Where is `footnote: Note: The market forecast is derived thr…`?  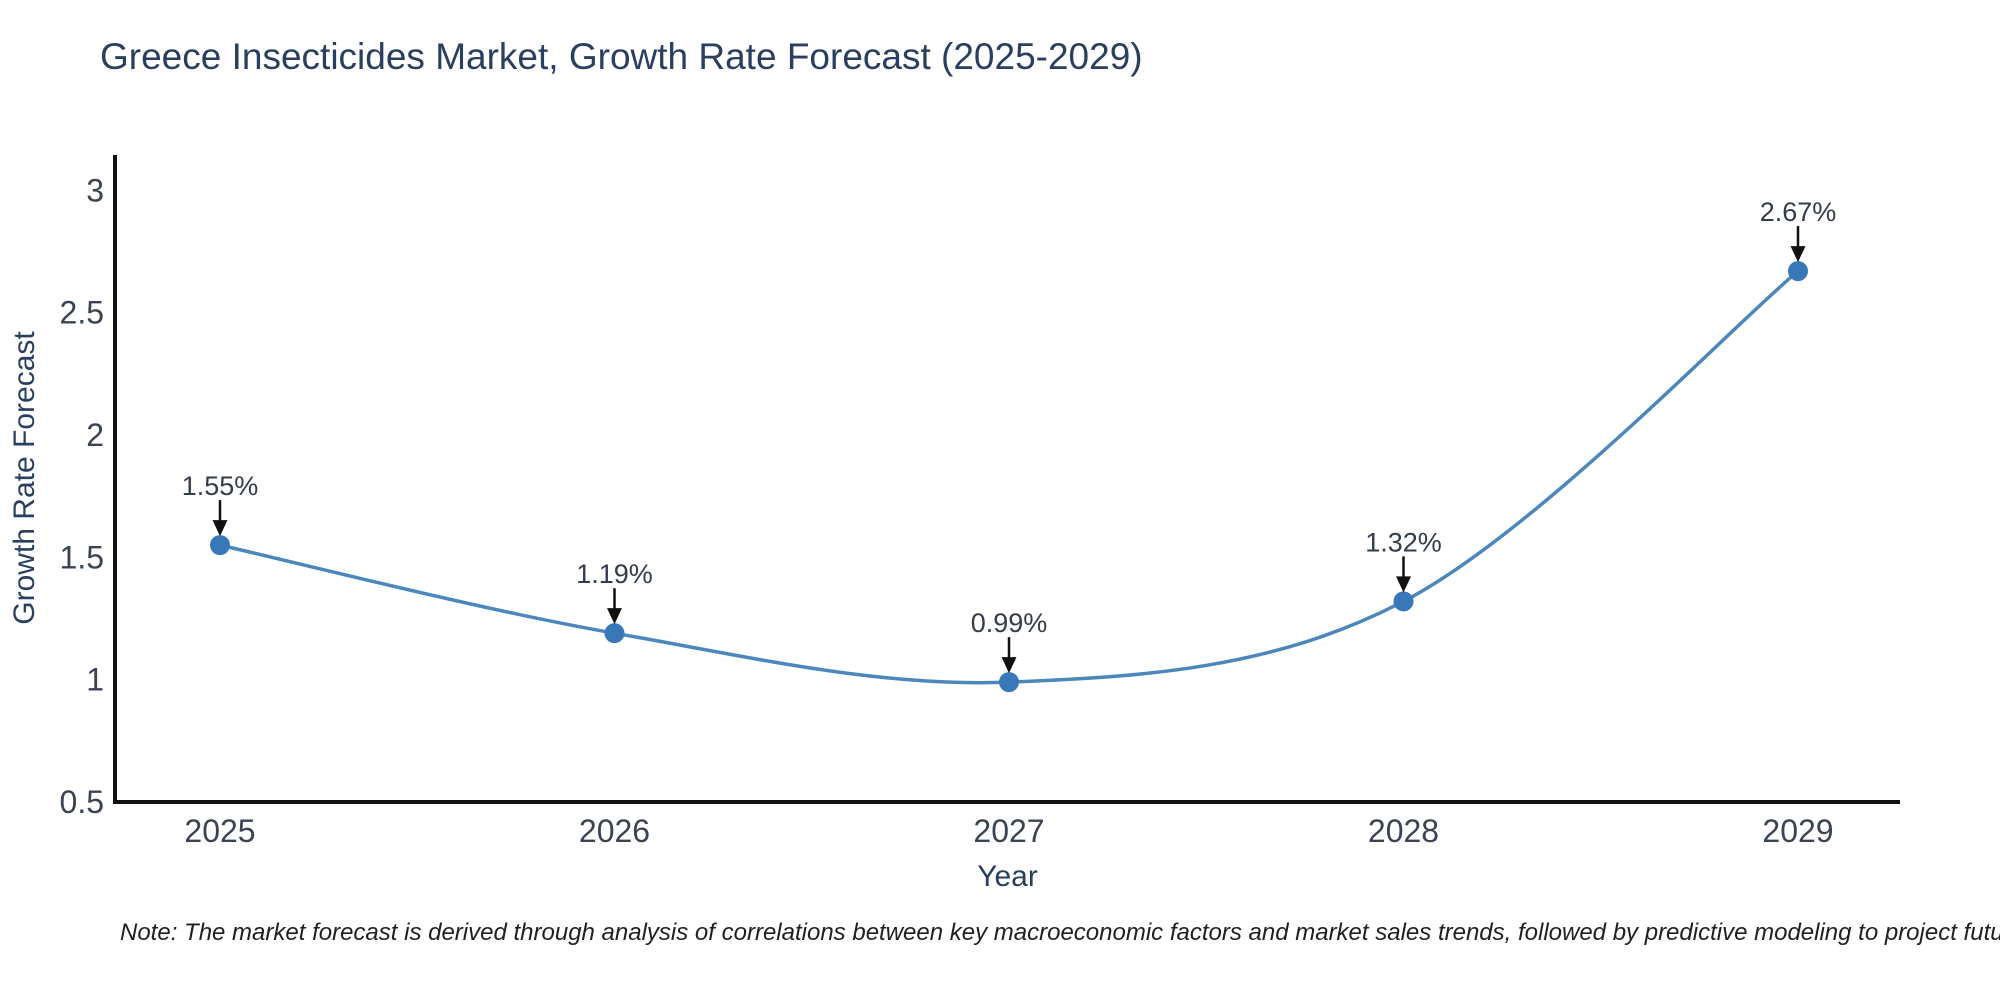
footnote: Note: The market forecast is derived thr… is located at coordinates (1060, 932).